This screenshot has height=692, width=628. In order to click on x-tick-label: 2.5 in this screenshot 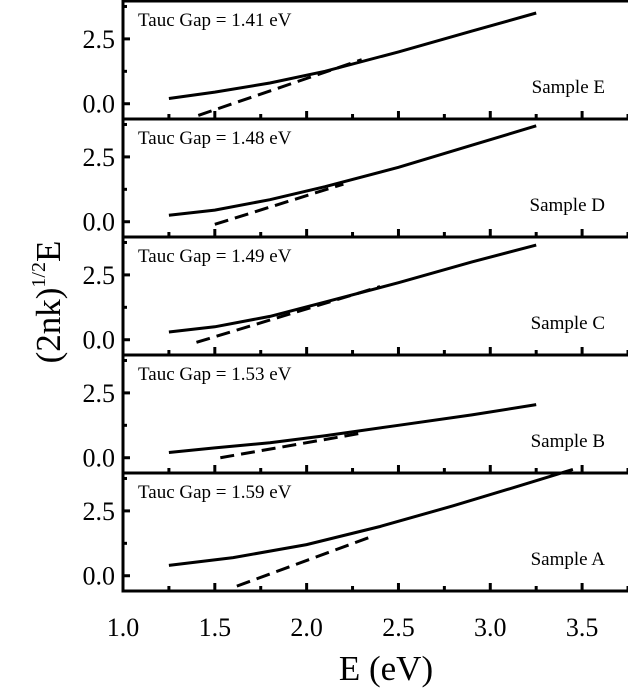, I will do `click(398, 627)`.